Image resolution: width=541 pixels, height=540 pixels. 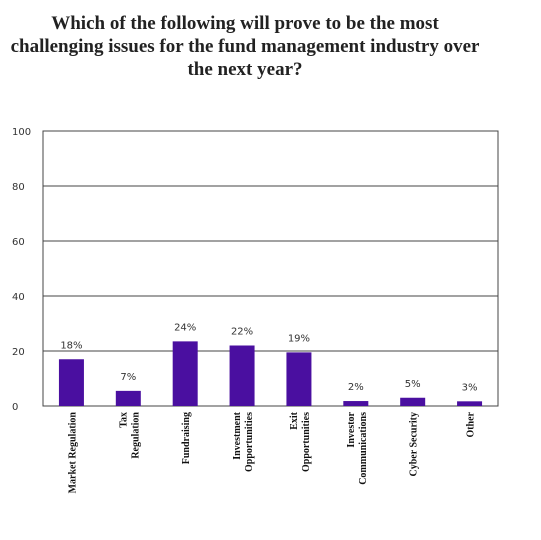 What do you see at coordinates (71, 345) in the screenshot?
I see `data-label: 18%` at bounding box center [71, 345].